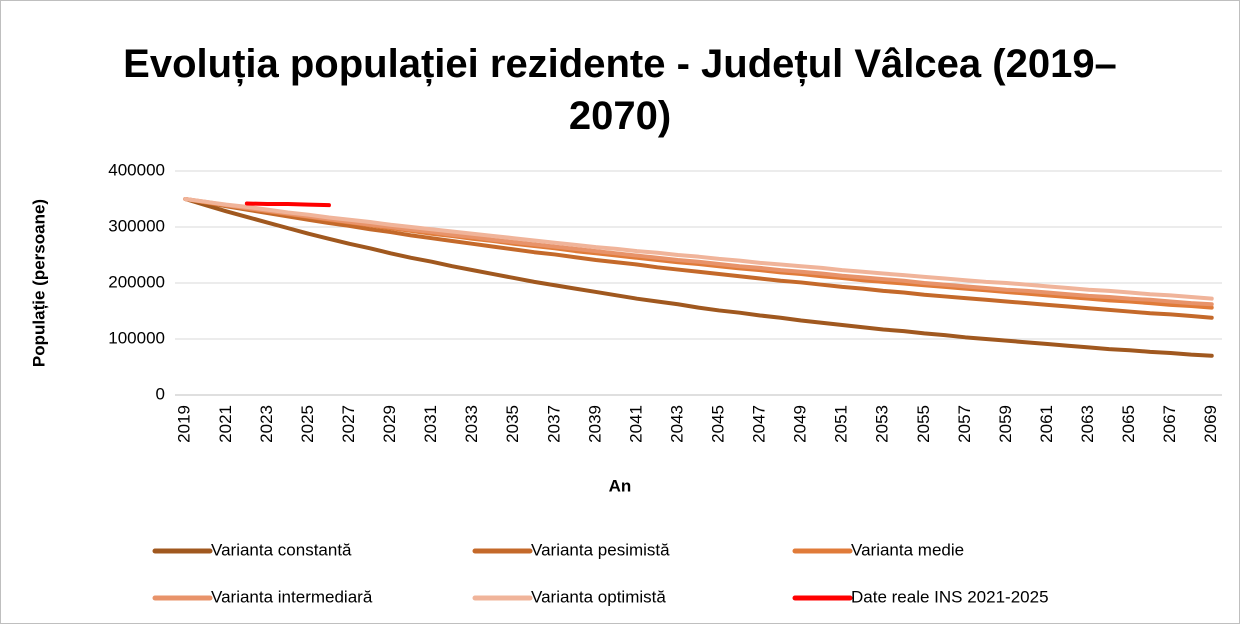 The image size is (1240, 624). I want to click on legend-label: Varianta intermediară, so click(292, 596).